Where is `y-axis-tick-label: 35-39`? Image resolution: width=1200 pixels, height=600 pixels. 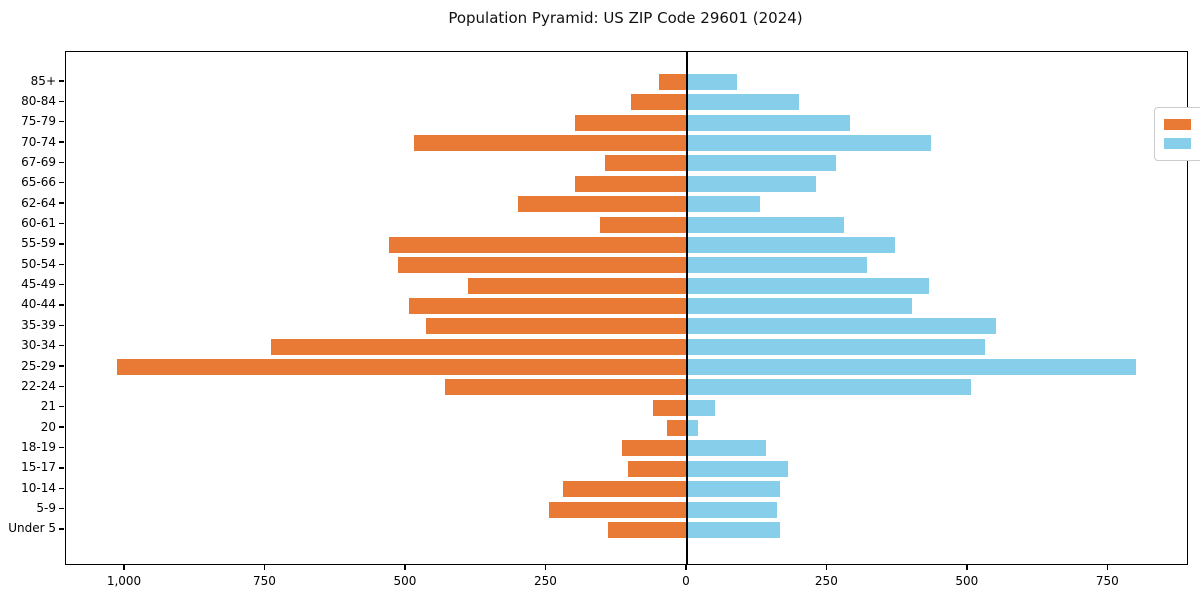
y-axis-tick-label: 35-39 is located at coordinates (38, 324).